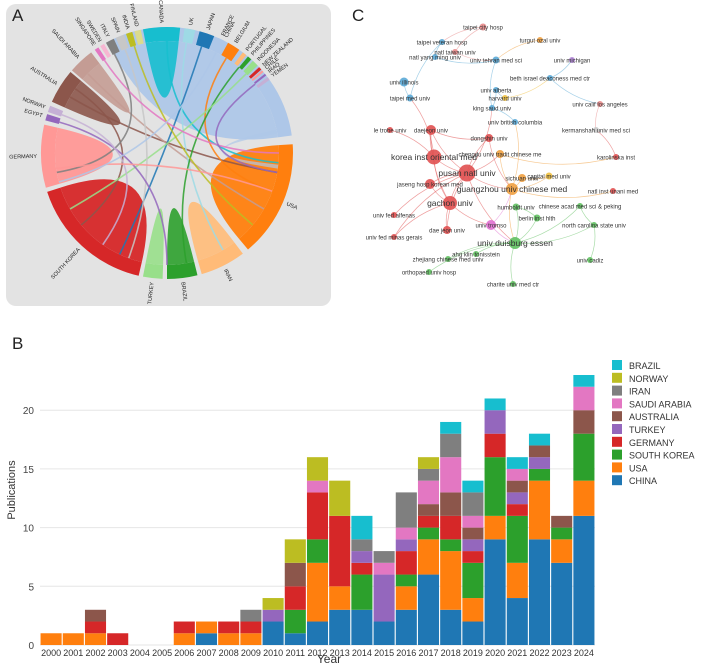 Image resolution: width=708 pixels, height=671 pixels. What do you see at coordinates (115, 25) in the screenshot?
I see `chord-label: SPAIN` at bounding box center [115, 25].